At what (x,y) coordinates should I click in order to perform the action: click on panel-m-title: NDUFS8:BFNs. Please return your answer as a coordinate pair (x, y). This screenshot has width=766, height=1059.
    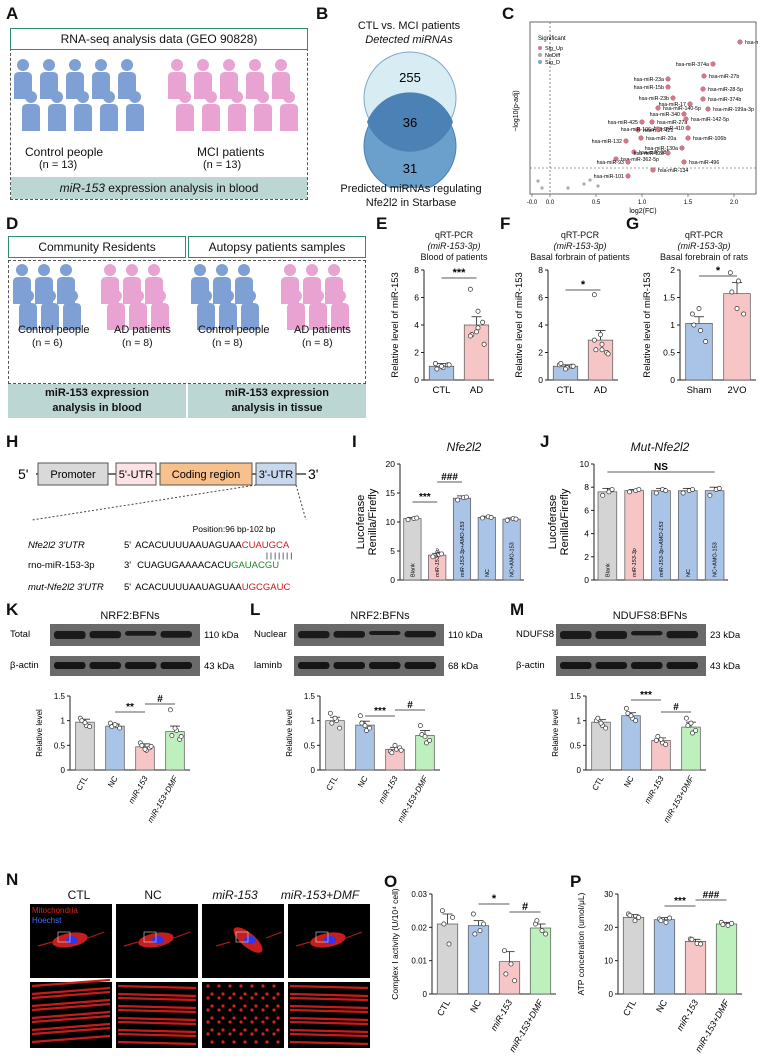
    Looking at the image, I should click on (650, 616).